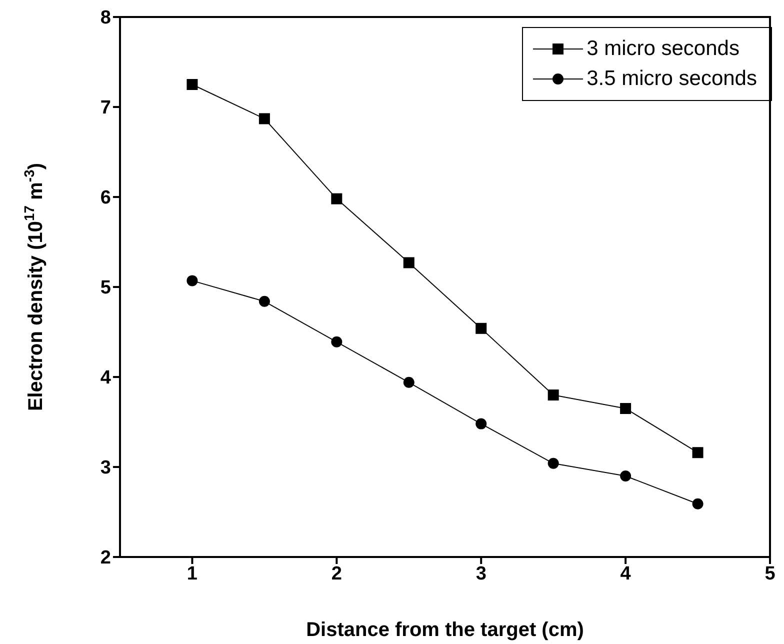  What do you see at coordinates (626, 573) in the screenshot?
I see `x-tick-label: 4` at bounding box center [626, 573].